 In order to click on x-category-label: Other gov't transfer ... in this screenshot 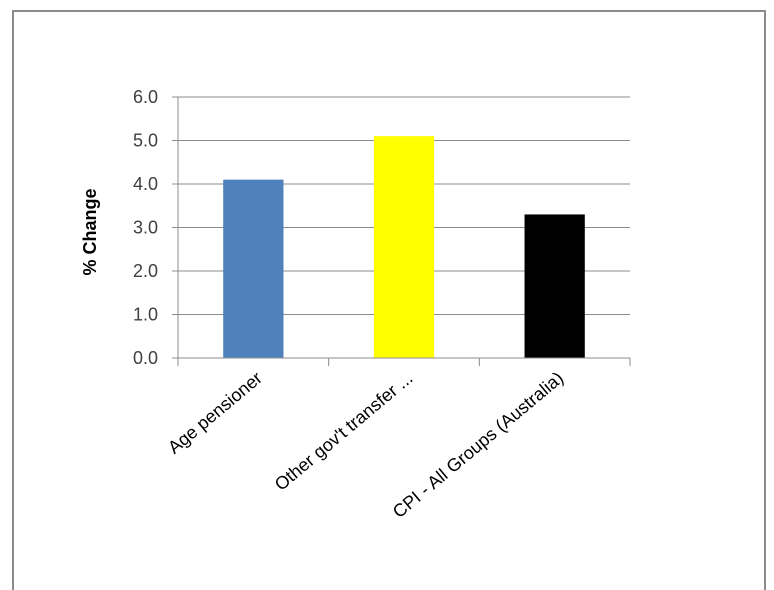, I will do `click(344, 431)`.